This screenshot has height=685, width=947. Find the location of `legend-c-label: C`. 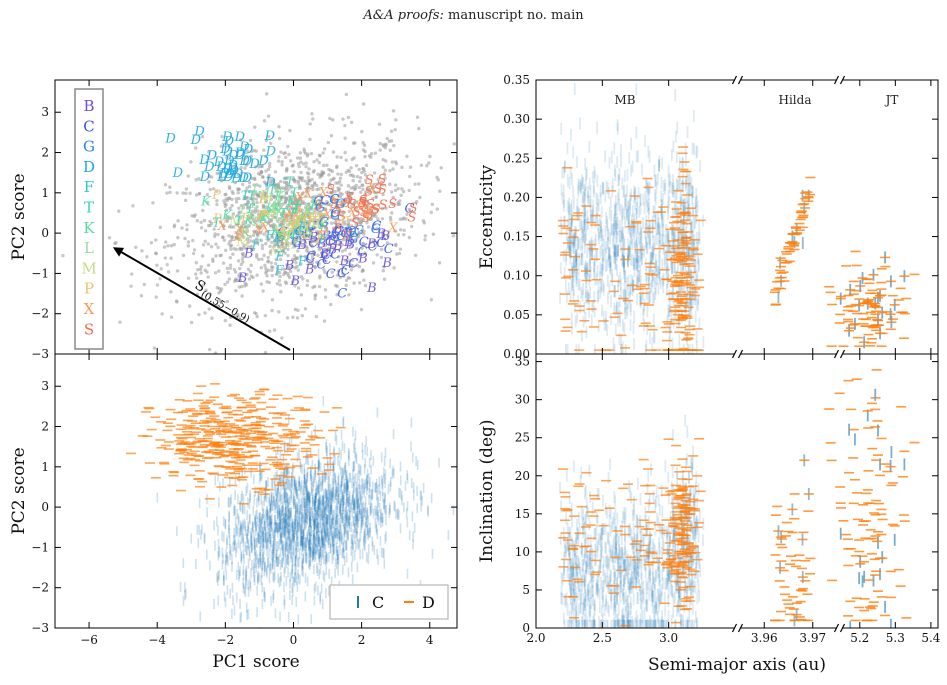

legend-c-label: C is located at coordinates (378, 602).